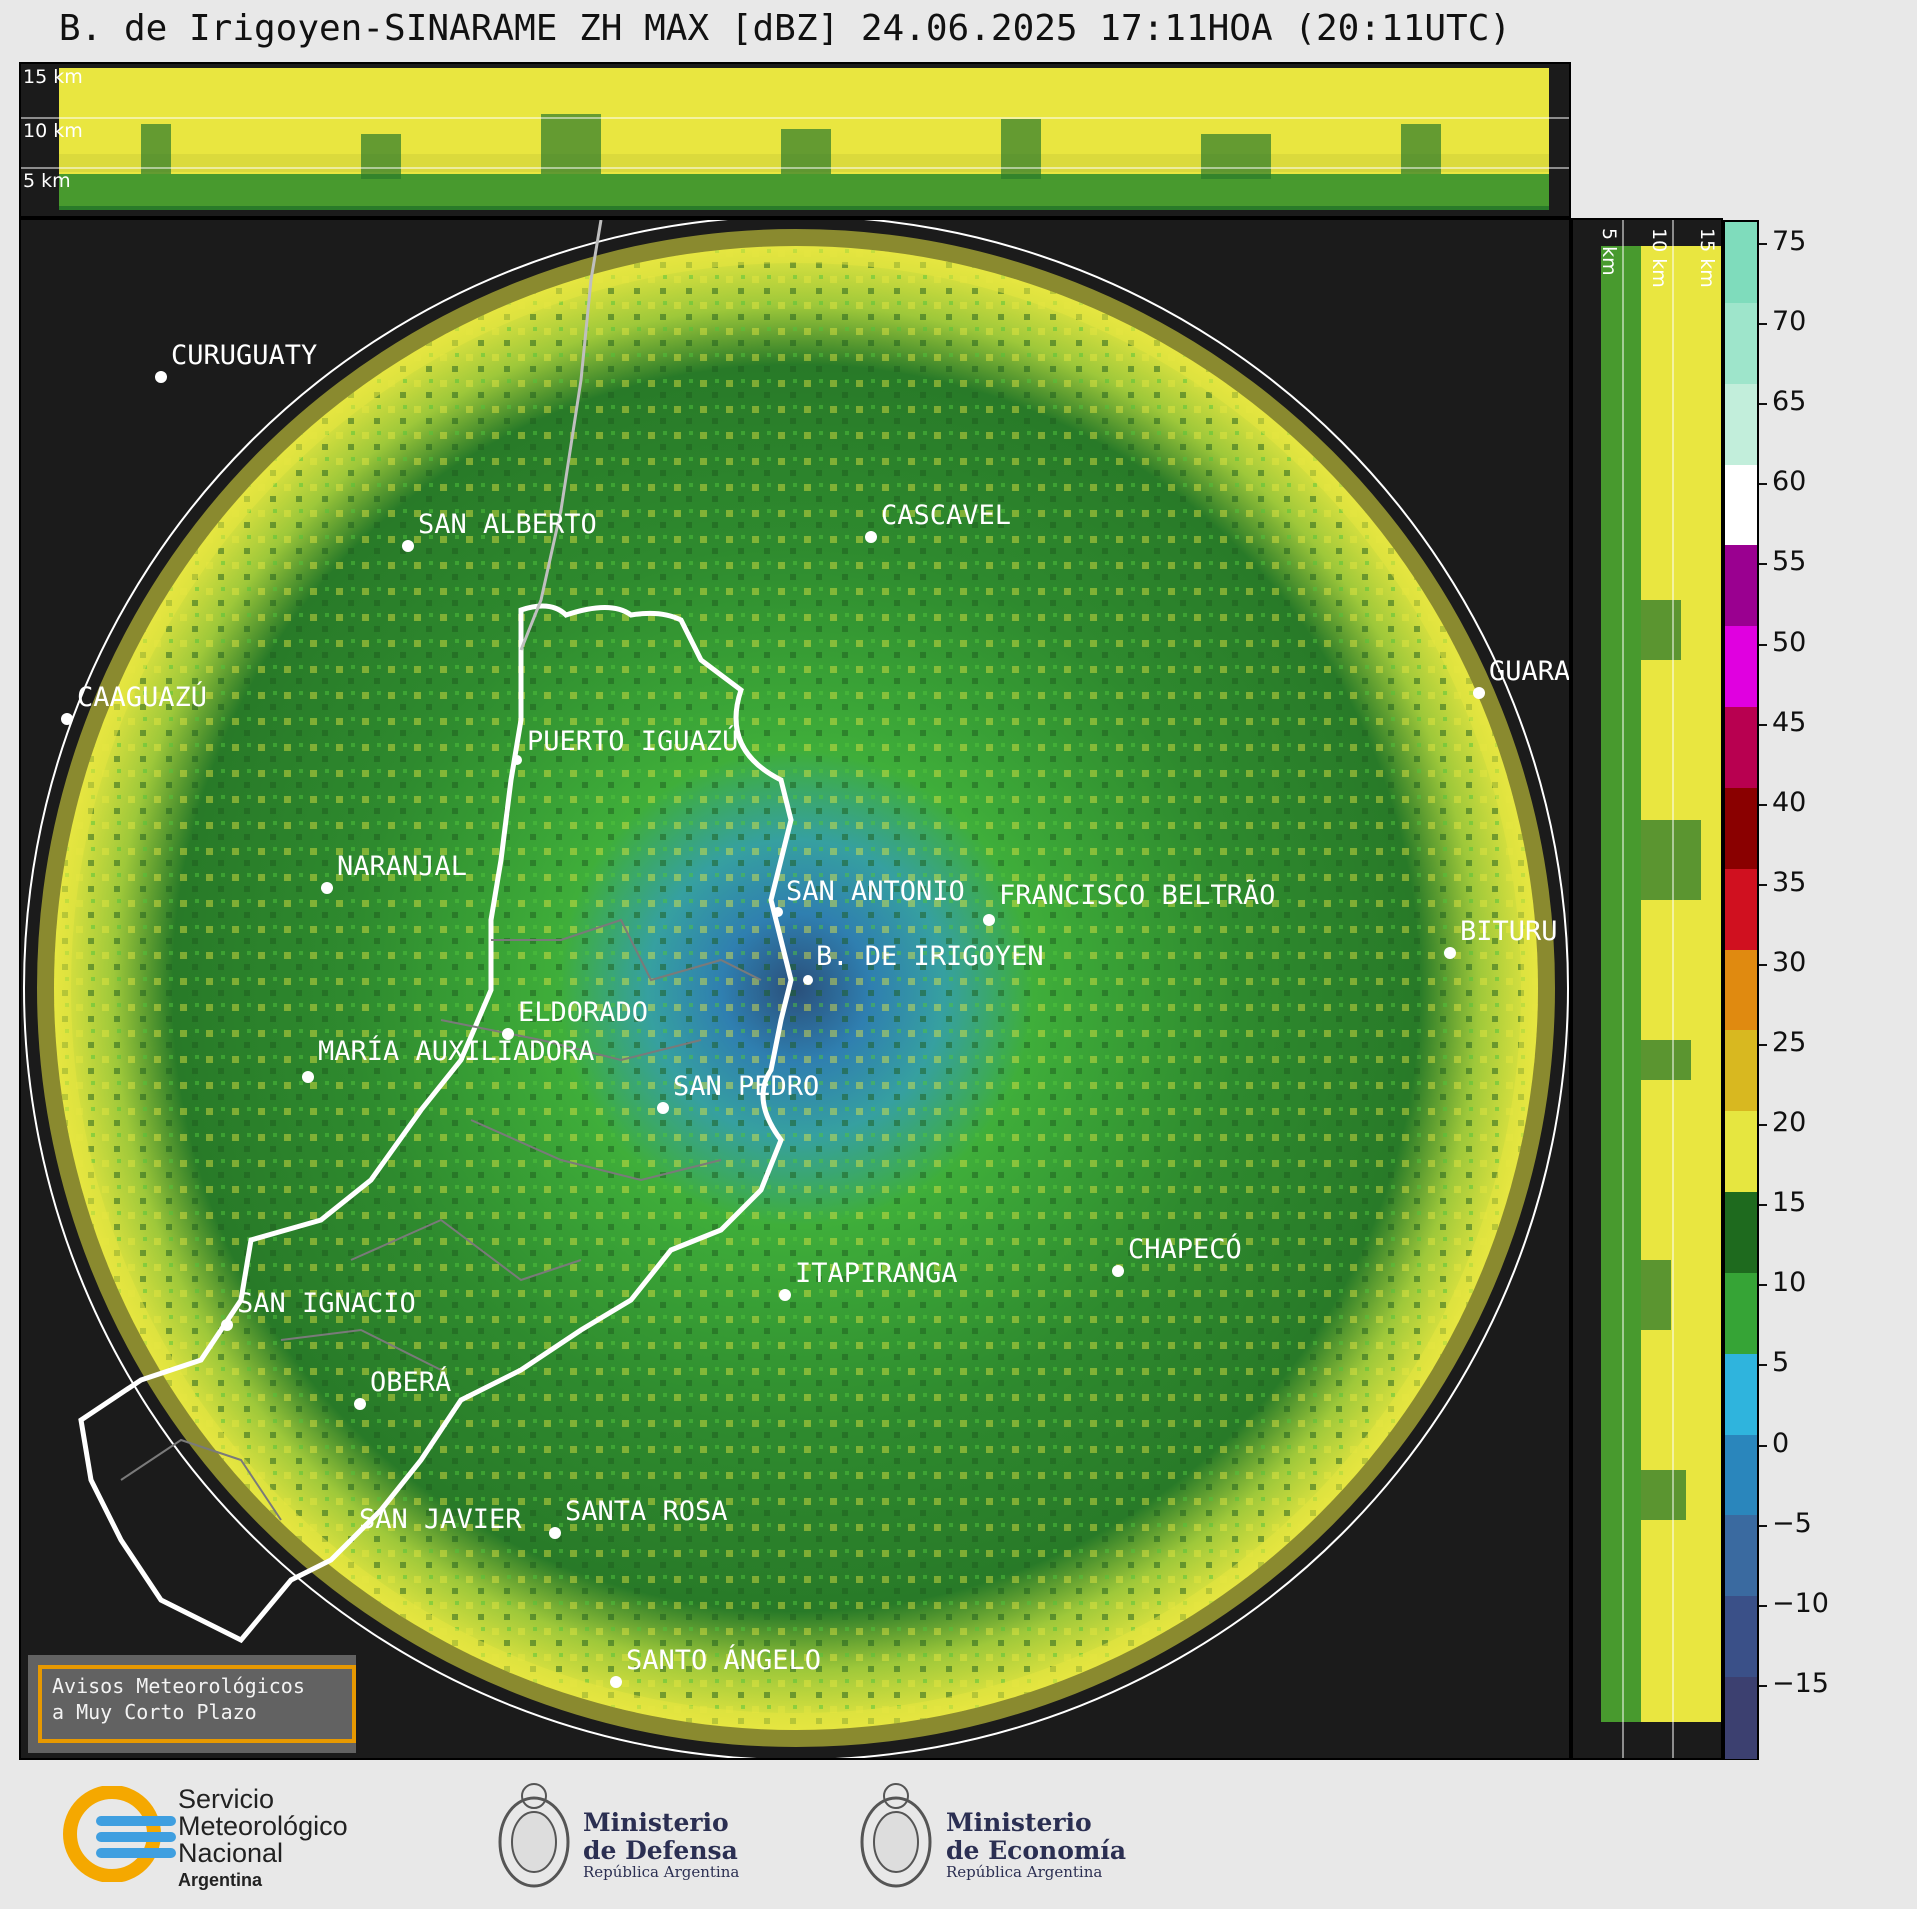 The width and height of the screenshot is (1917, 1909). Describe the element at coordinates (53, 77) in the screenshot. I see `height-label-15km: 15 km` at that location.